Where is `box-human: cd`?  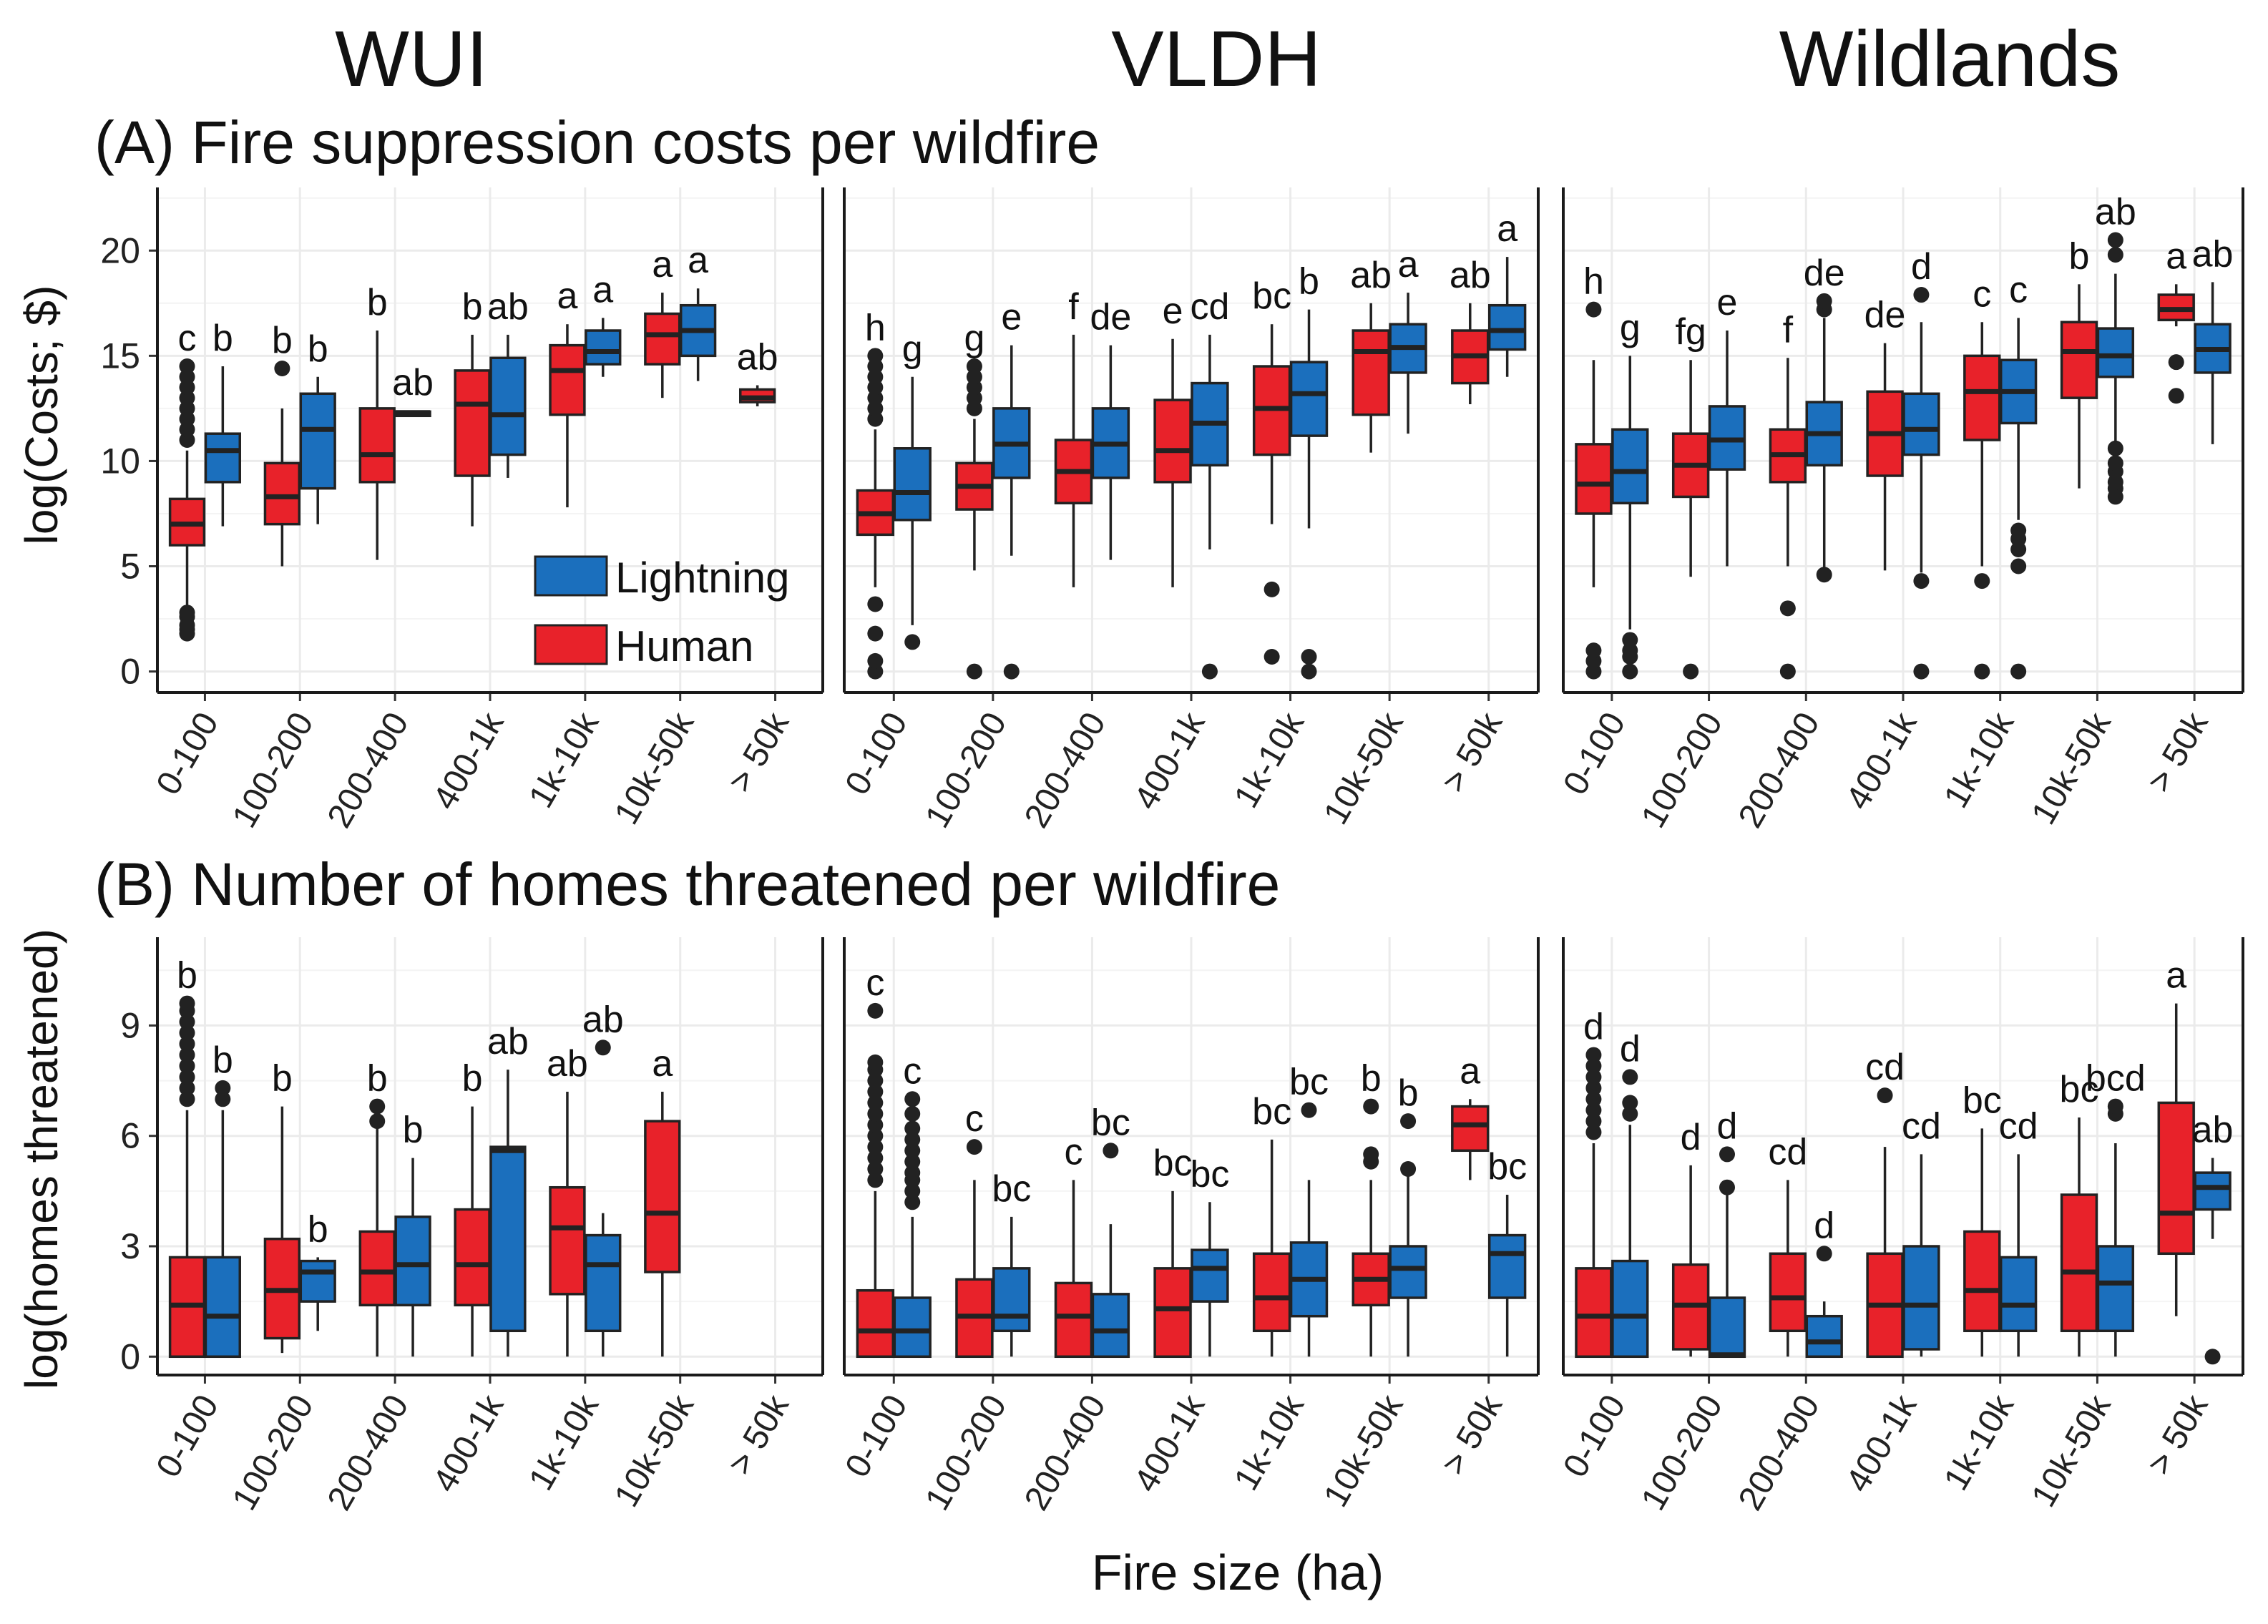 box-human: cd is located at coordinates (1787, 1244).